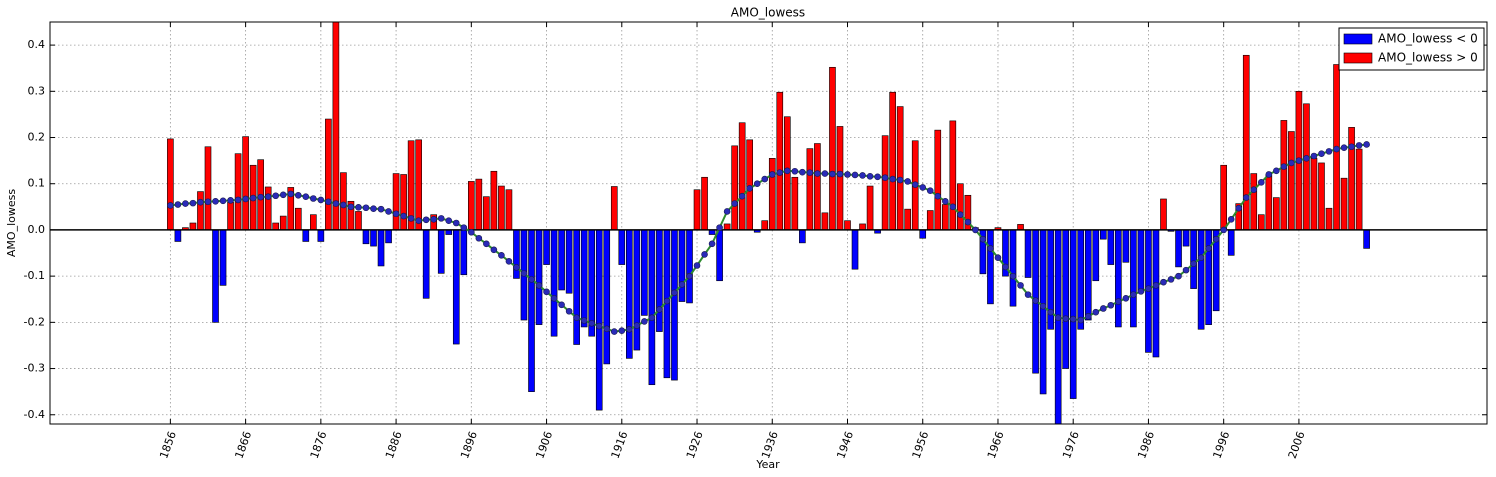 The width and height of the screenshot is (1496, 477). I want to click on legend-label: AMO_lowess < 0, so click(1428, 39).